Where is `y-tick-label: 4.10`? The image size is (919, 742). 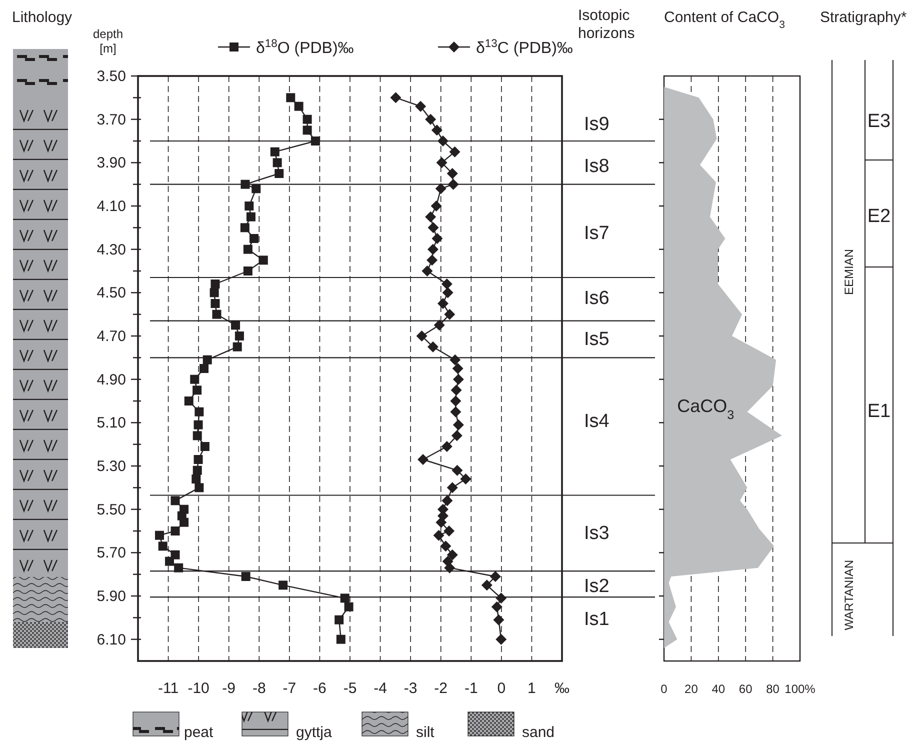
y-tick-label: 4.10 is located at coordinates (111, 206).